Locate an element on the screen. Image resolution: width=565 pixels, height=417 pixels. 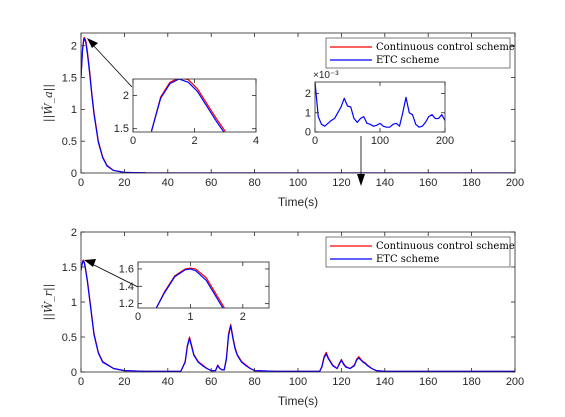
top-inset-peak-series-layer is located at coordinates (188, 105).